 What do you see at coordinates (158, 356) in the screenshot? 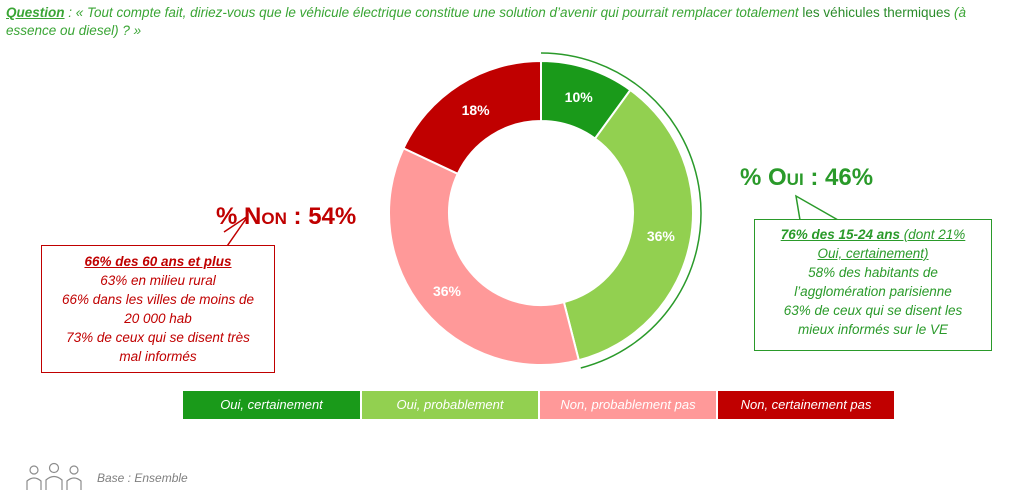
I see `no-callout-line: mal informés` at bounding box center [158, 356].